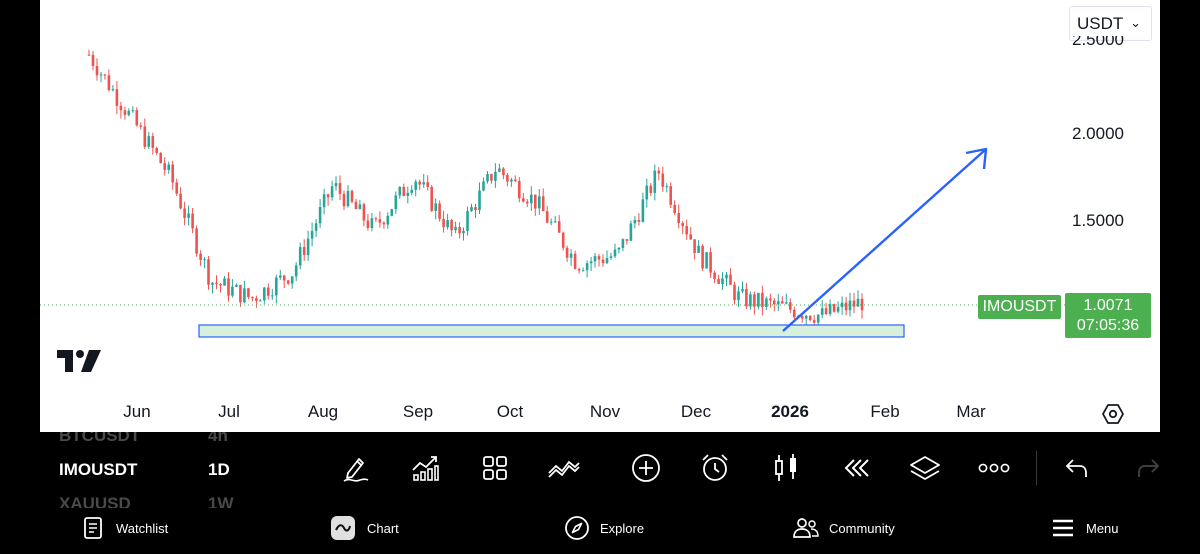  I want to click on nav-menu: Menu, so click(1083, 528).